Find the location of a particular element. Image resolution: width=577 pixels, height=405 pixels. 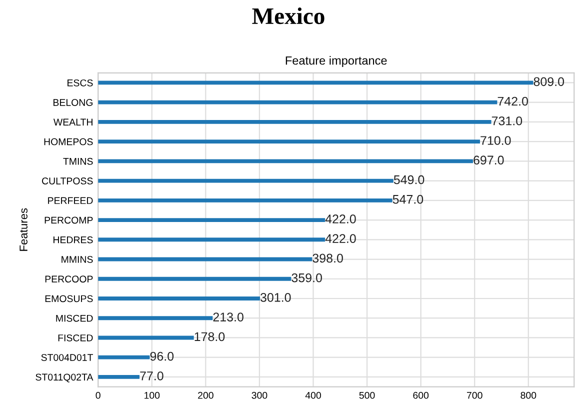

x-tick-label: 700 is located at coordinates (474, 395).